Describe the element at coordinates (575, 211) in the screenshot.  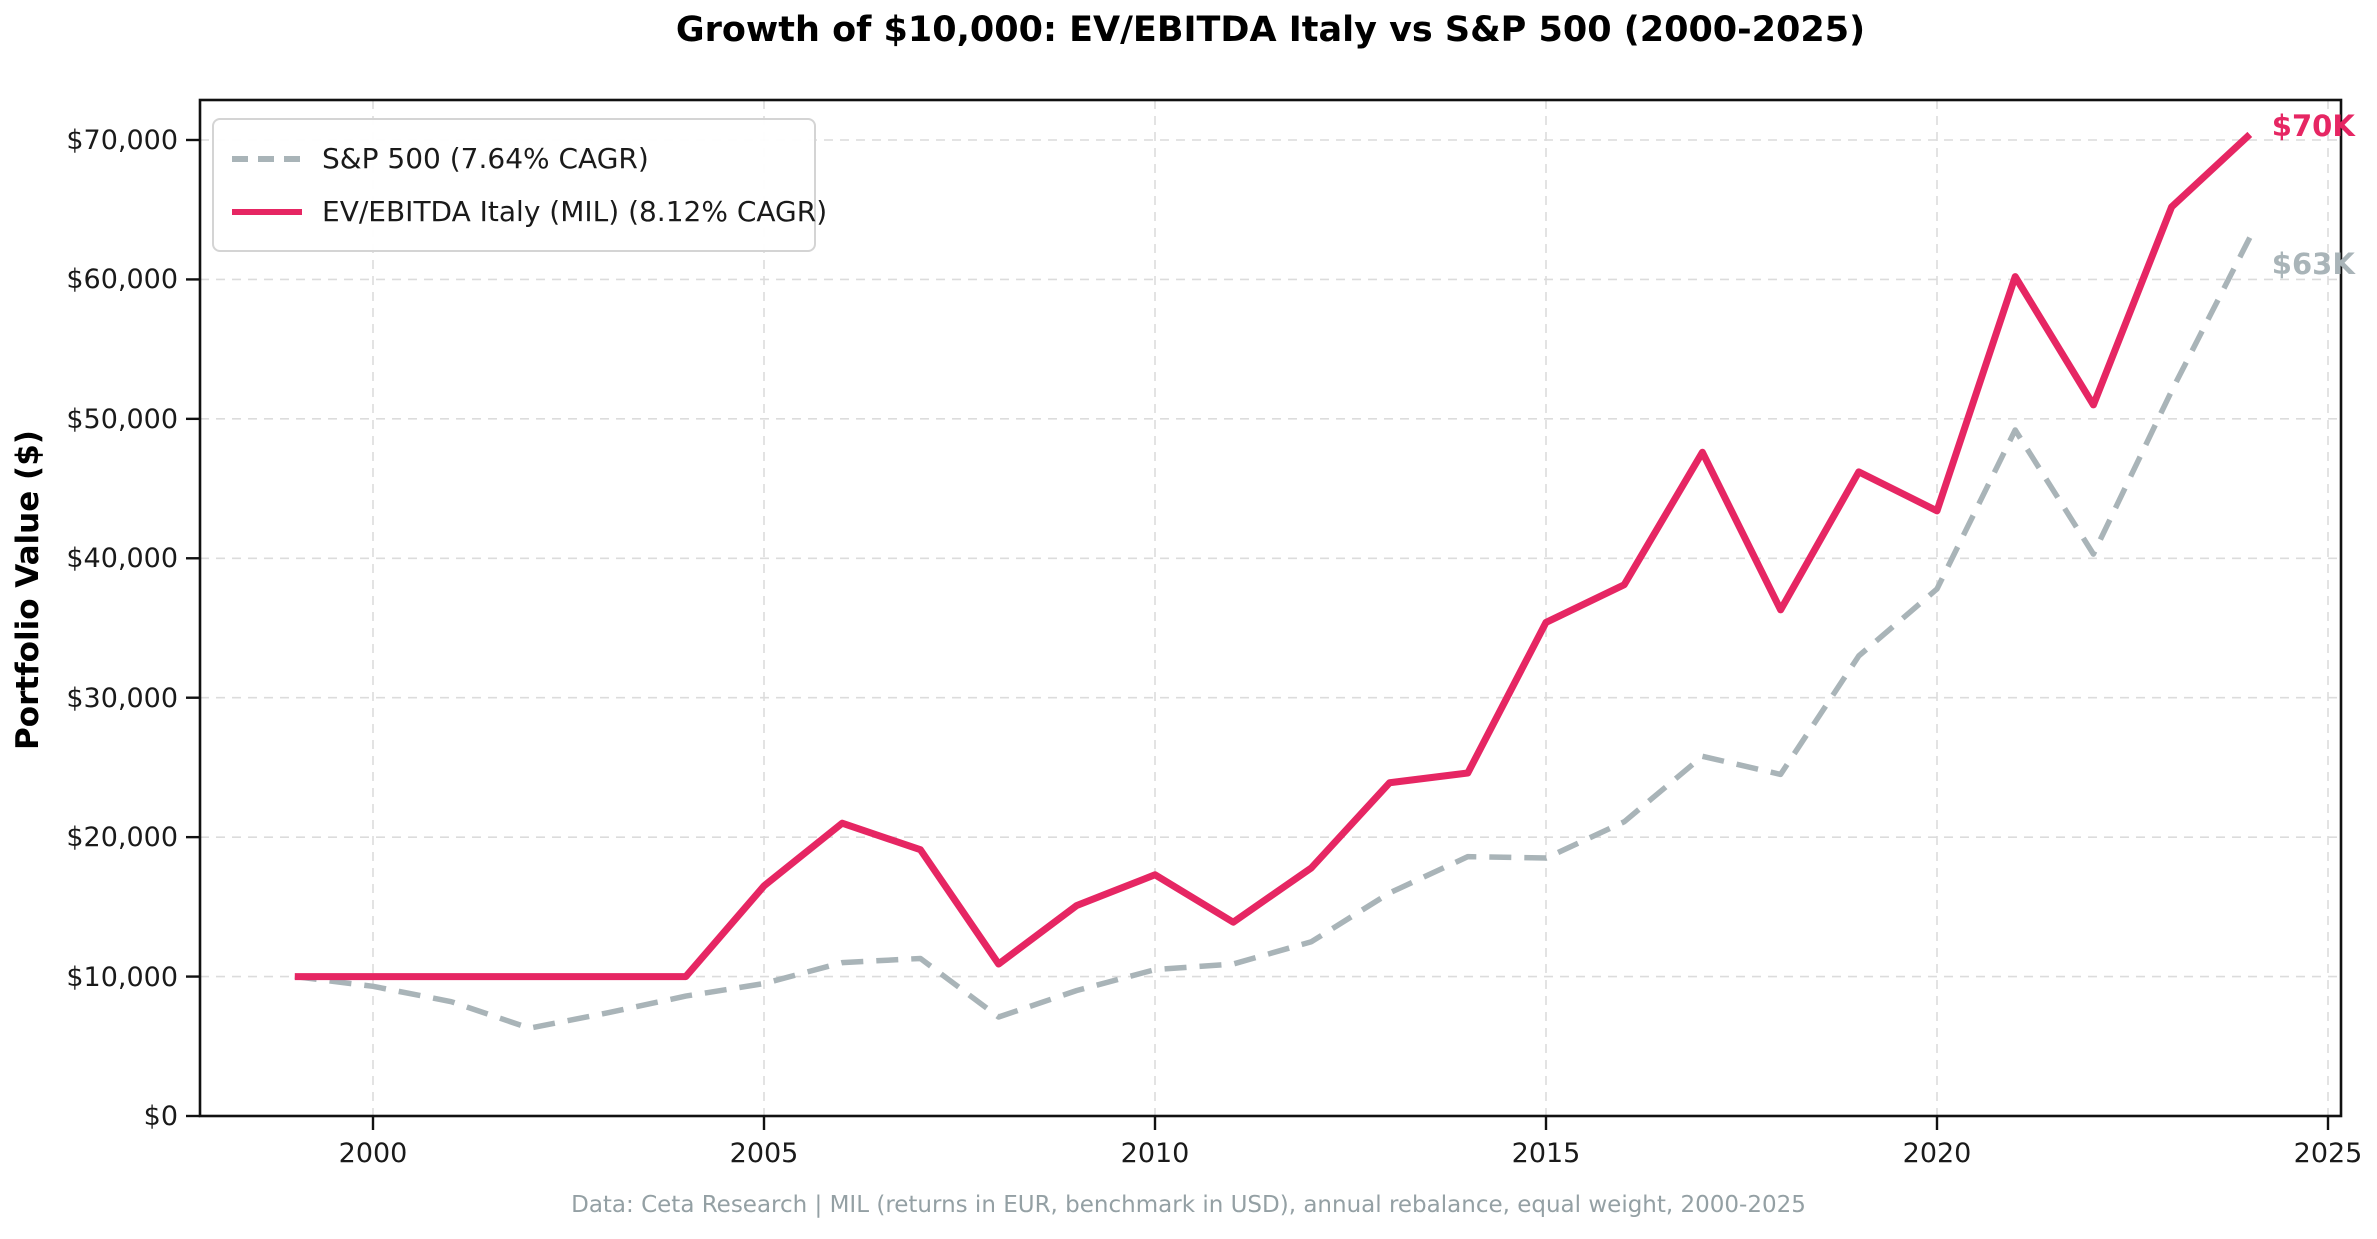
I see `legend-label: EV/EBITDA Italy (MIL) (8.12% CAGR)` at that location.